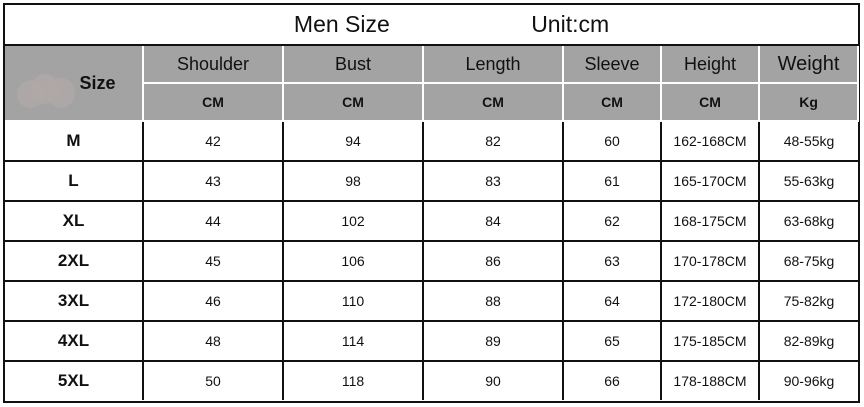 This screenshot has height=407, width=864. Describe the element at coordinates (710, 64) in the screenshot. I see `column-header: Height` at that location.